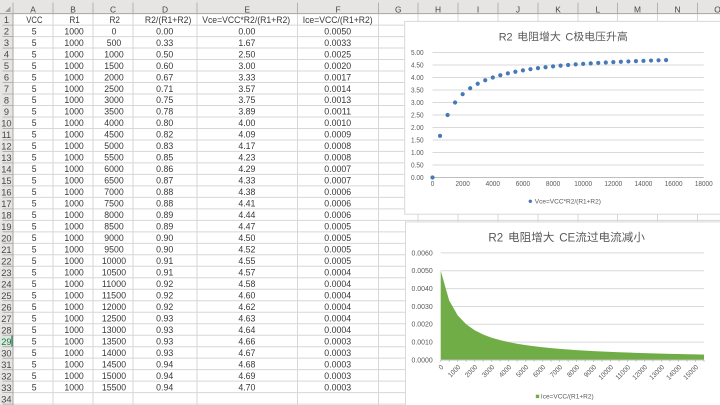 This screenshot has height=405, width=720. Describe the element at coordinates (246, 353) in the screenshot. I see `svg-text: 4.67` at that location.